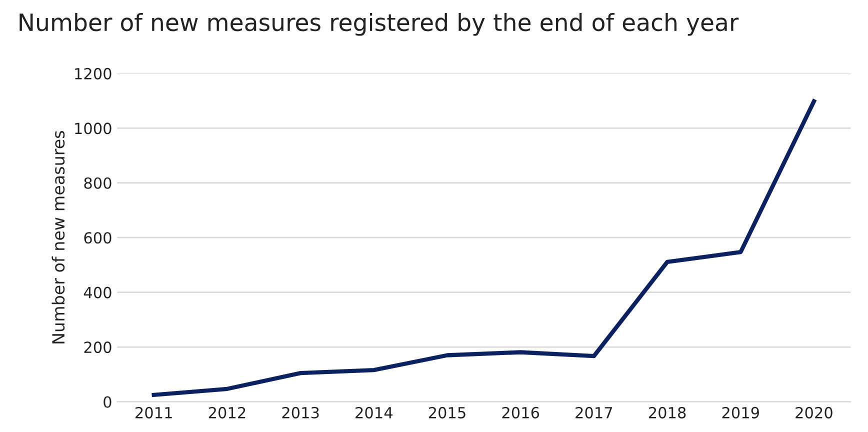 This screenshot has height=432, width=868. What do you see at coordinates (227, 412) in the screenshot?
I see `x-tick-label: 2012` at bounding box center [227, 412].